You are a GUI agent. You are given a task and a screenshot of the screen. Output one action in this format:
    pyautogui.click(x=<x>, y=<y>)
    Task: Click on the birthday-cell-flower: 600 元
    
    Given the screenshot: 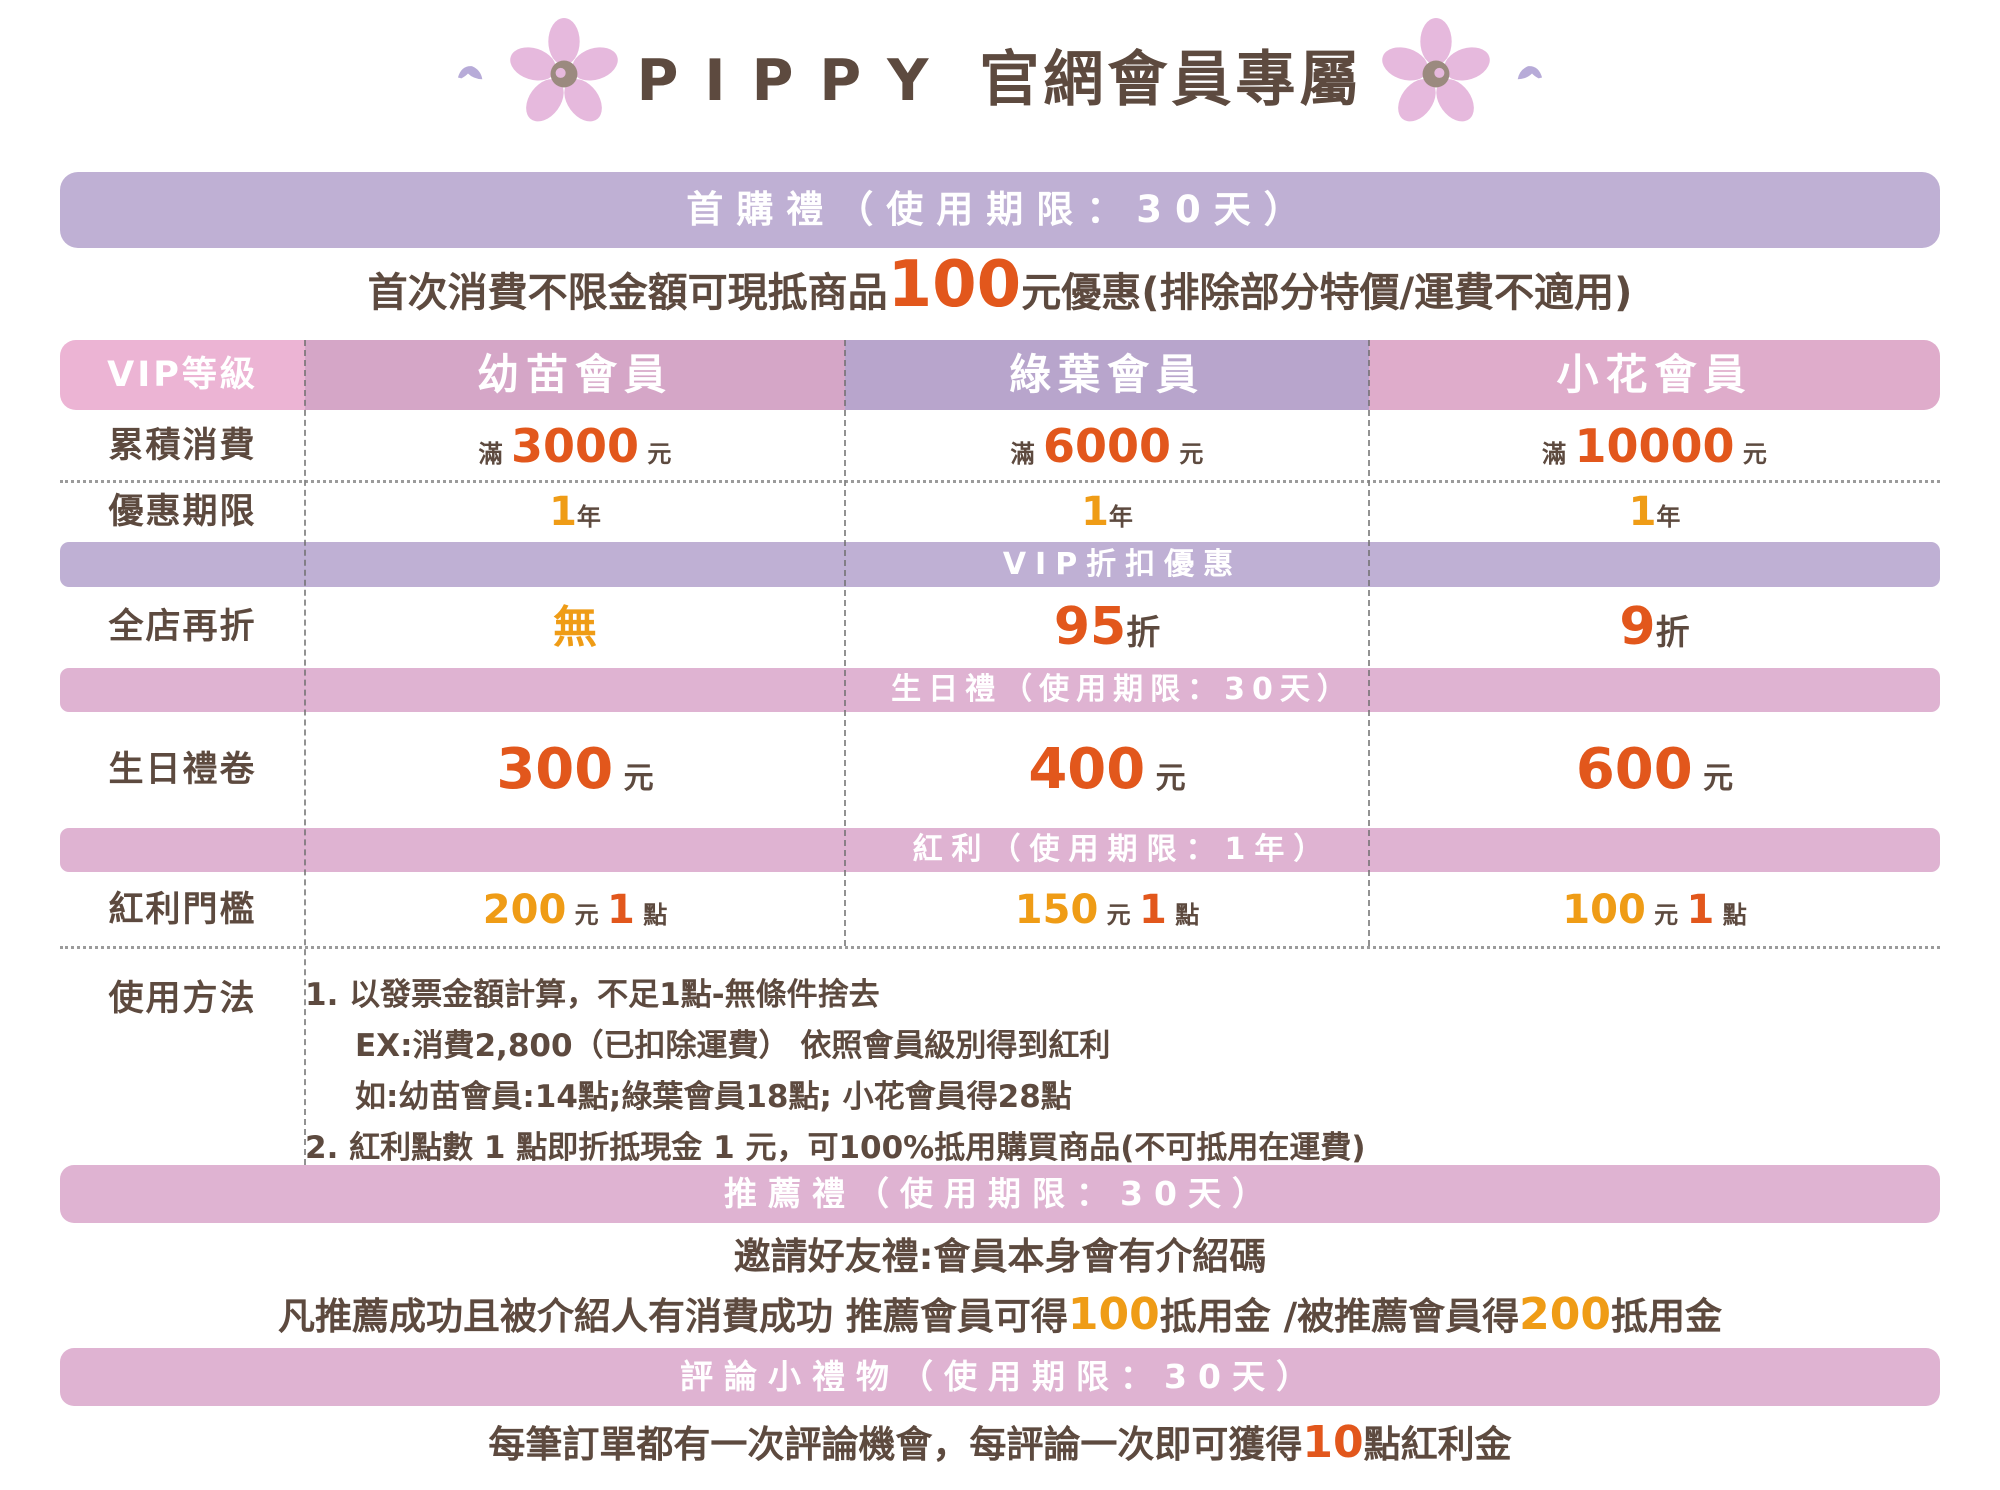 What is the action you would take?
    pyautogui.click(x=1654, y=776)
    